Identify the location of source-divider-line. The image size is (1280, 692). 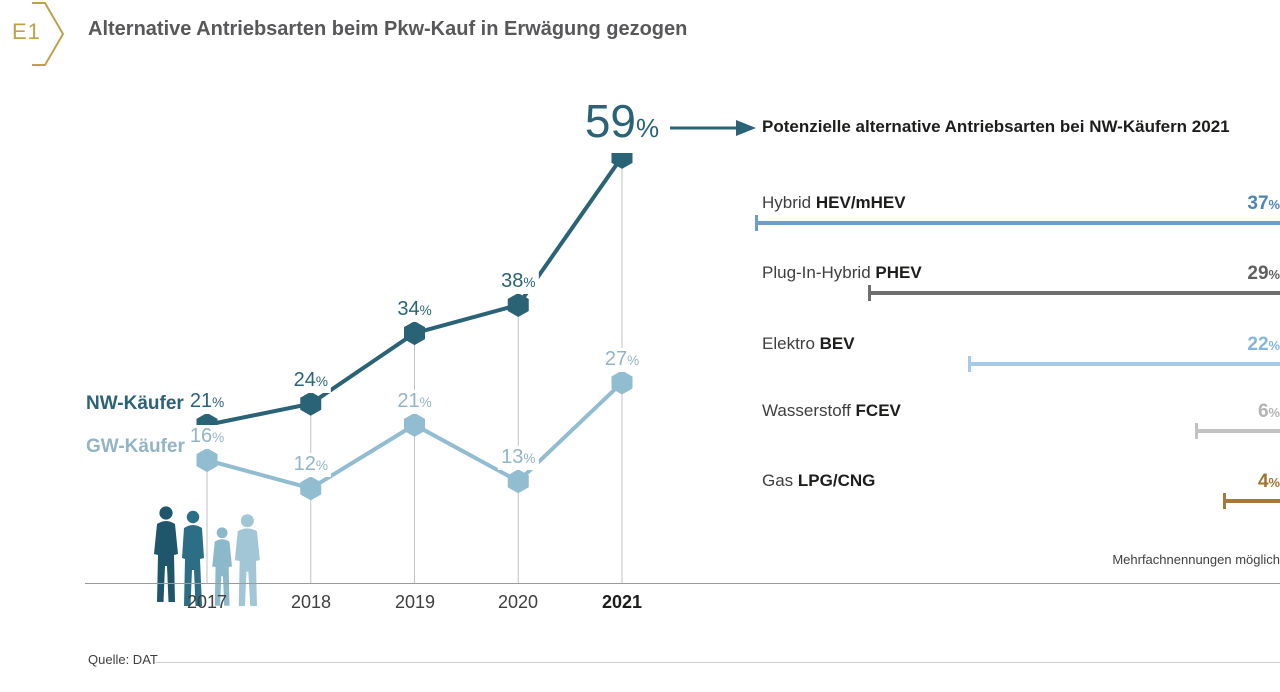
(718, 662).